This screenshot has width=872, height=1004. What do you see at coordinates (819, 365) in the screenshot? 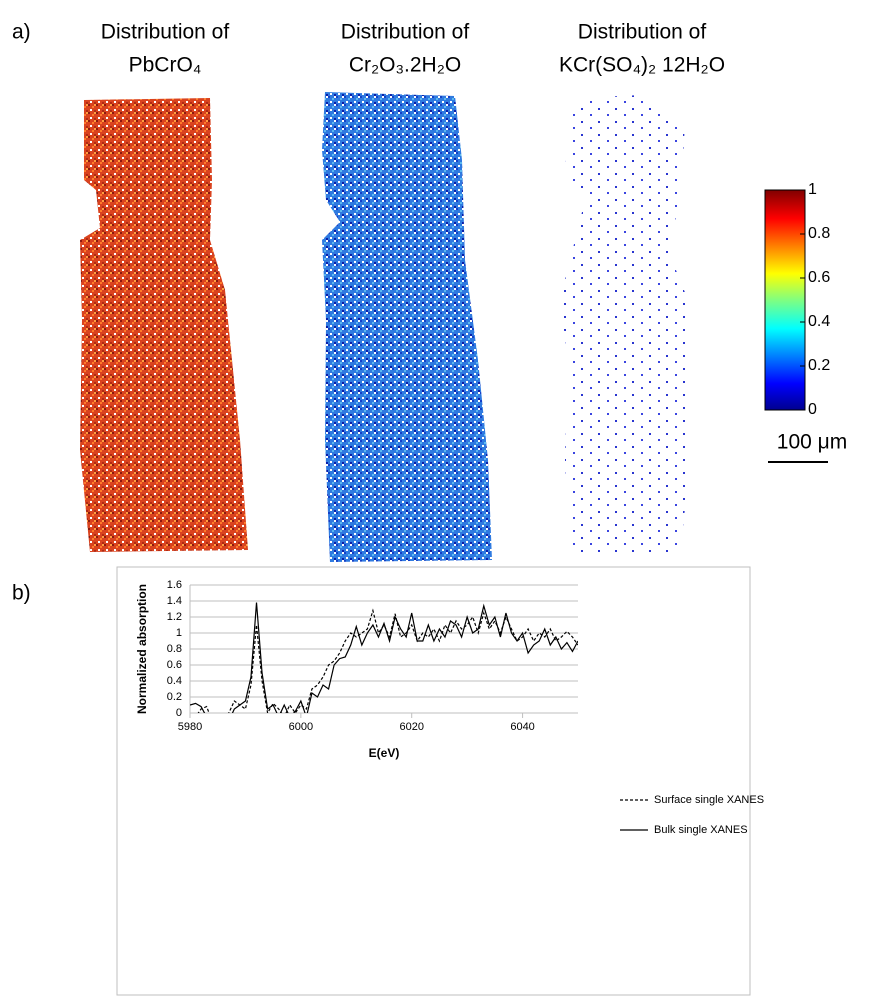
I see `colorbar-tick-label: 0.2` at bounding box center [819, 365].